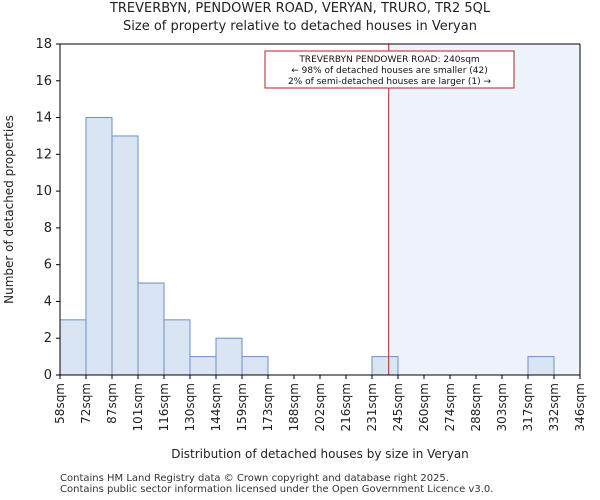 The image size is (600, 500). I want to click on y-tick-label: 2, so click(48, 338).